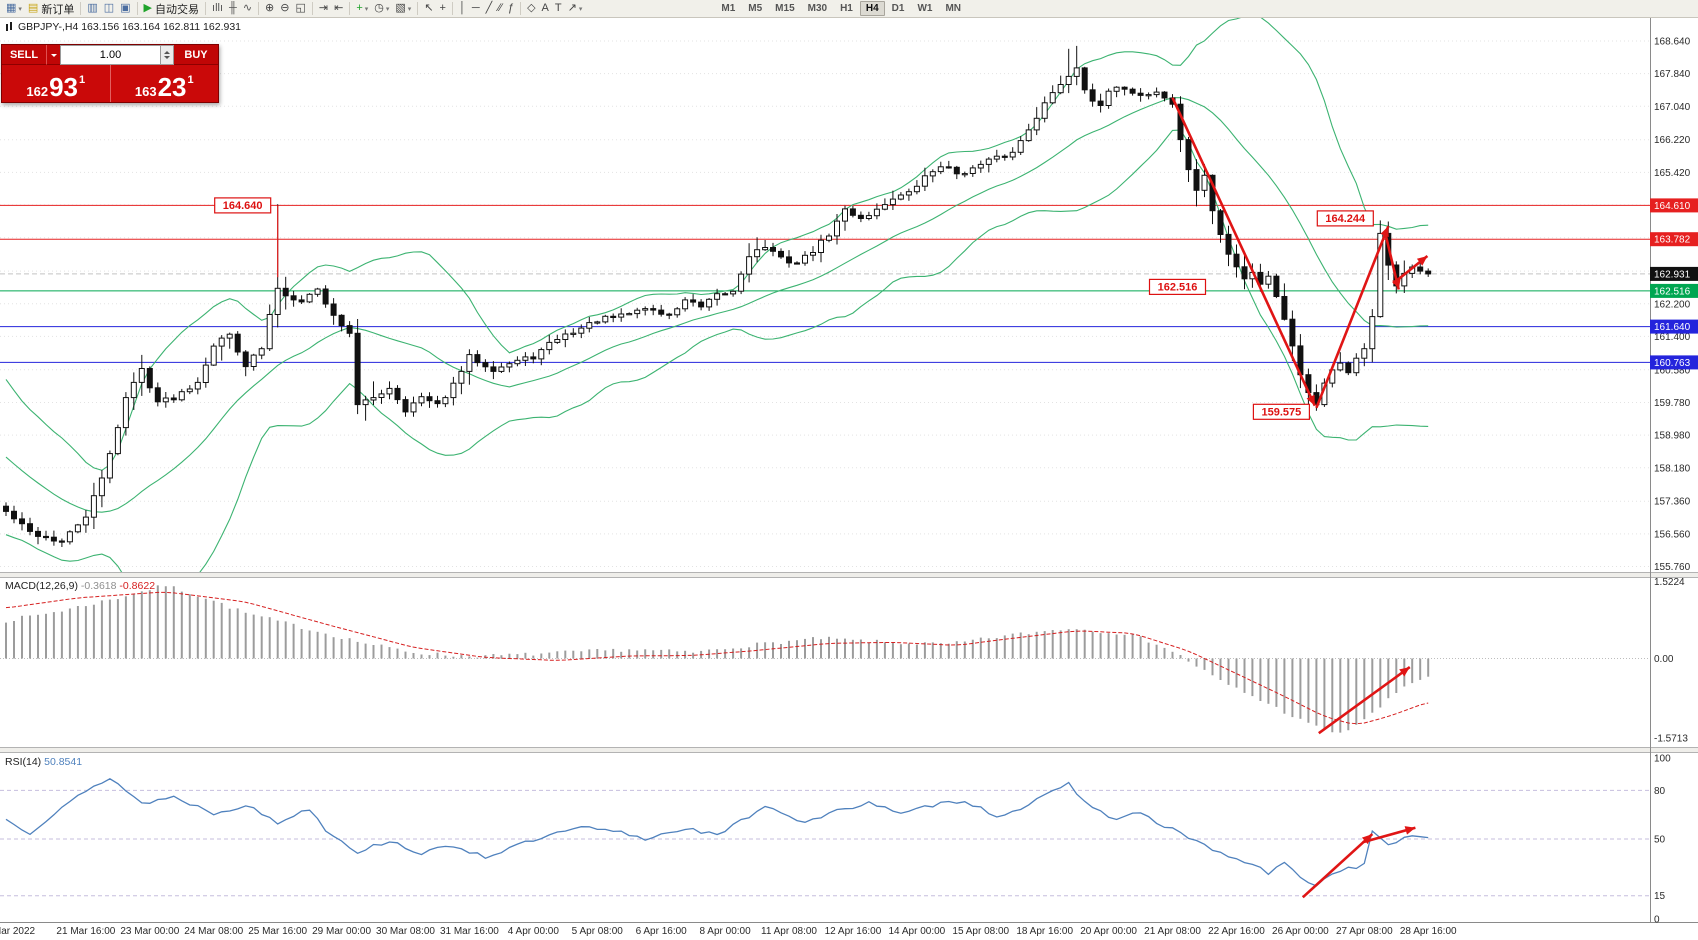 Image resolution: width=1698 pixels, height=940 pixels. I want to click on channel-button: ∕∕, so click(500, 9).